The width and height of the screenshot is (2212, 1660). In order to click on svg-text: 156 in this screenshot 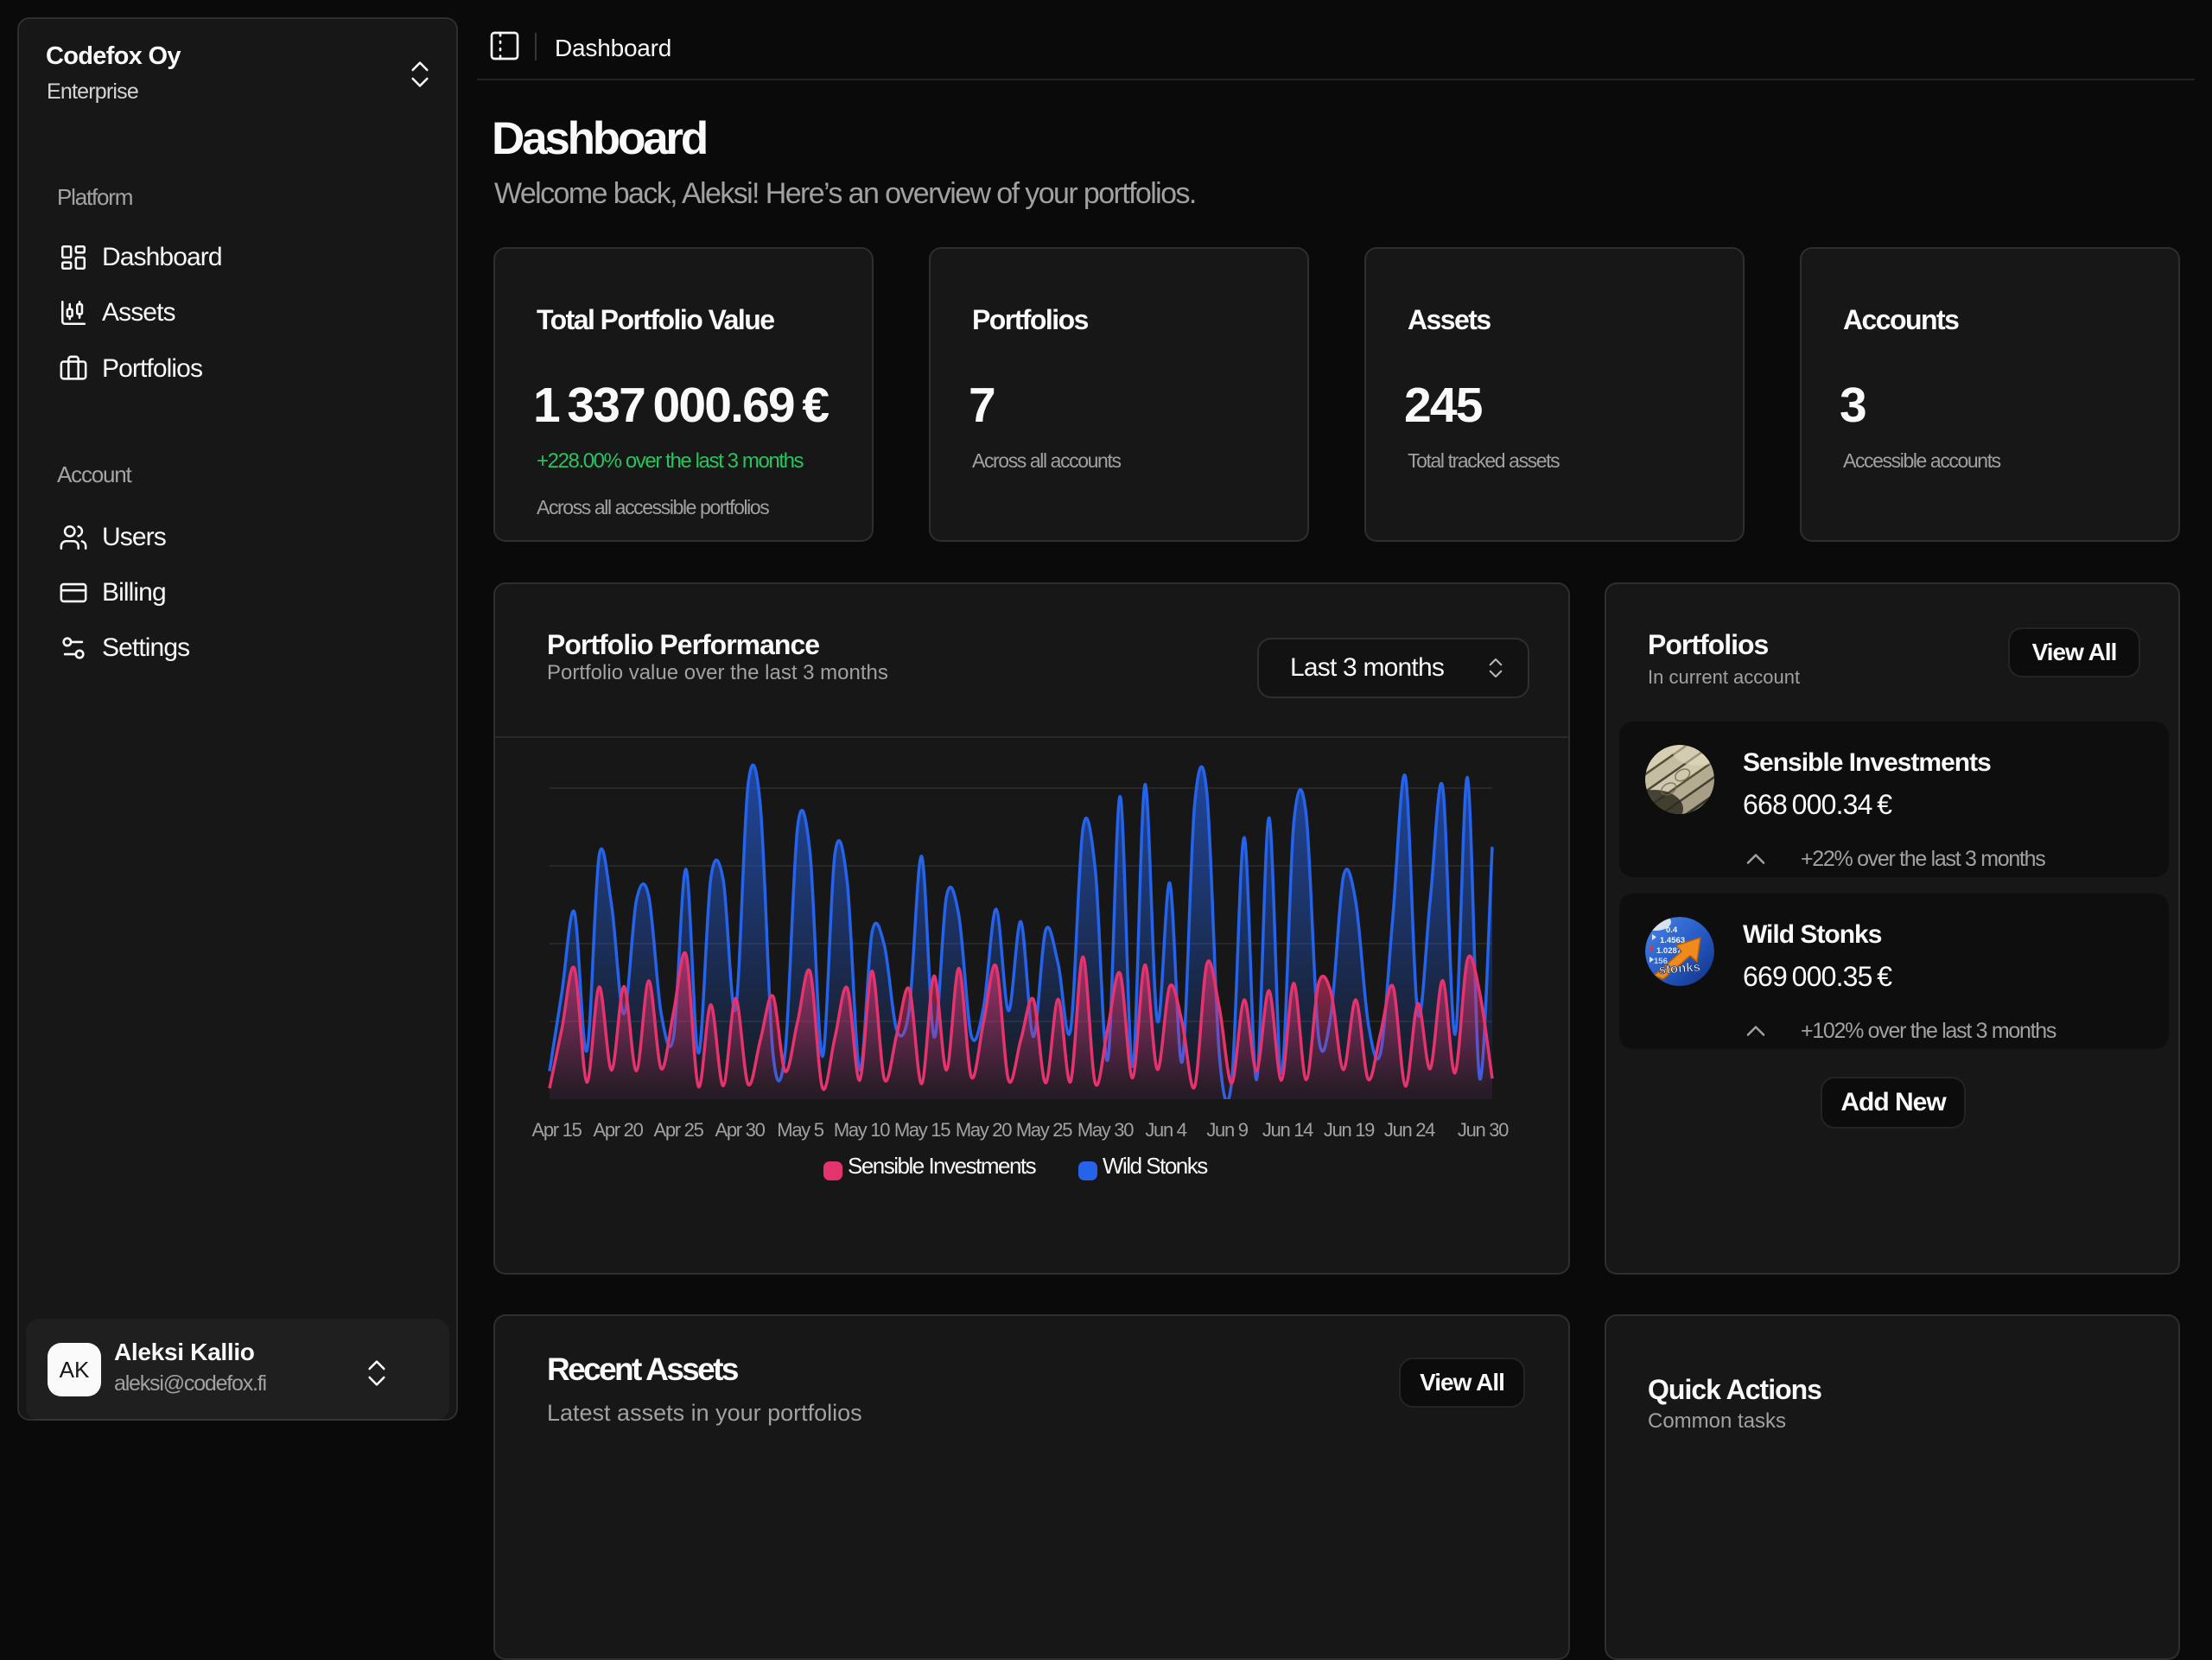, I will do `click(1661, 961)`.